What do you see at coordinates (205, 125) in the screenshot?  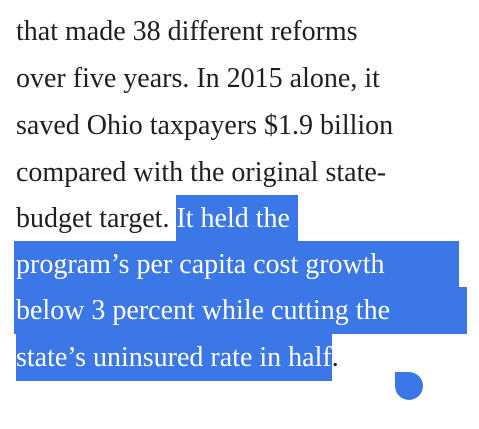 I see `paragraph-line: saved Ohio taxpayers $1.9 billion` at bounding box center [205, 125].